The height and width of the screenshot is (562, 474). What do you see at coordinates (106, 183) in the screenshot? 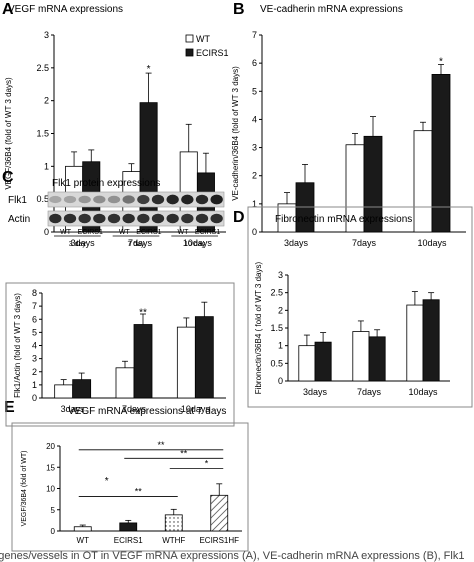
I see `chart-title: Flk1 protein expressions` at bounding box center [106, 183].